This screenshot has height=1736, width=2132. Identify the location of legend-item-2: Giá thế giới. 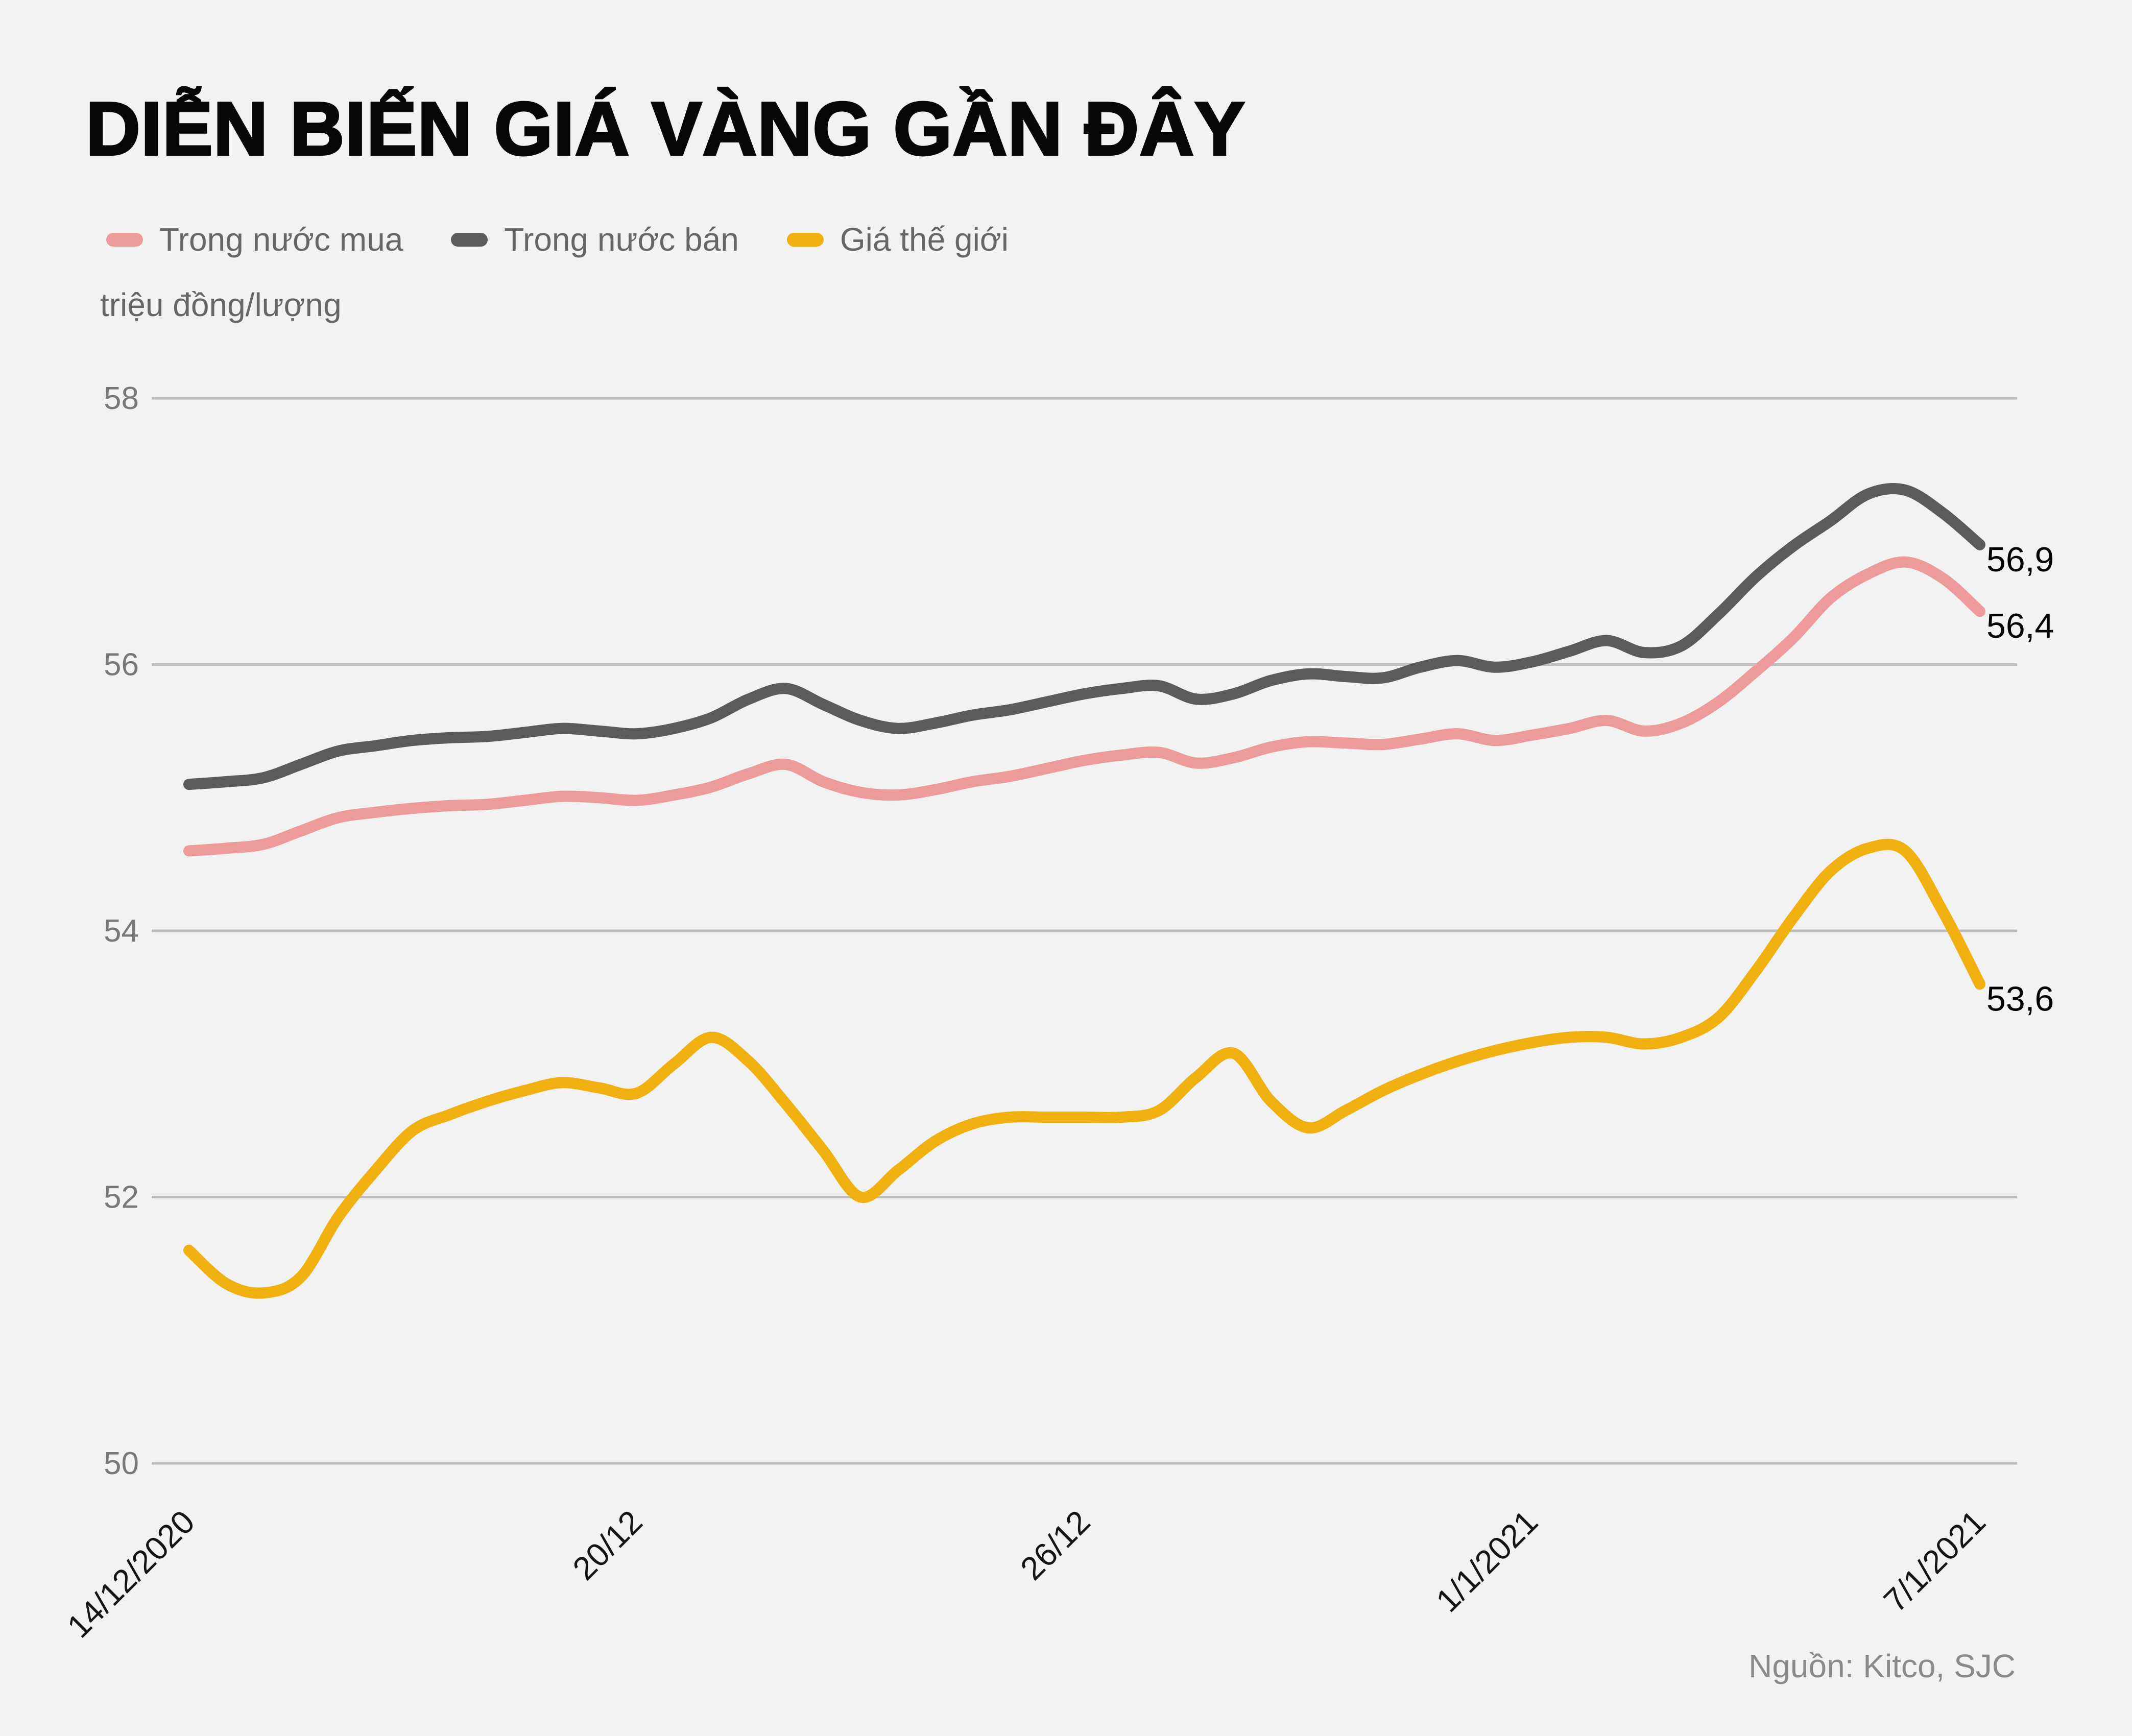
(898, 240).